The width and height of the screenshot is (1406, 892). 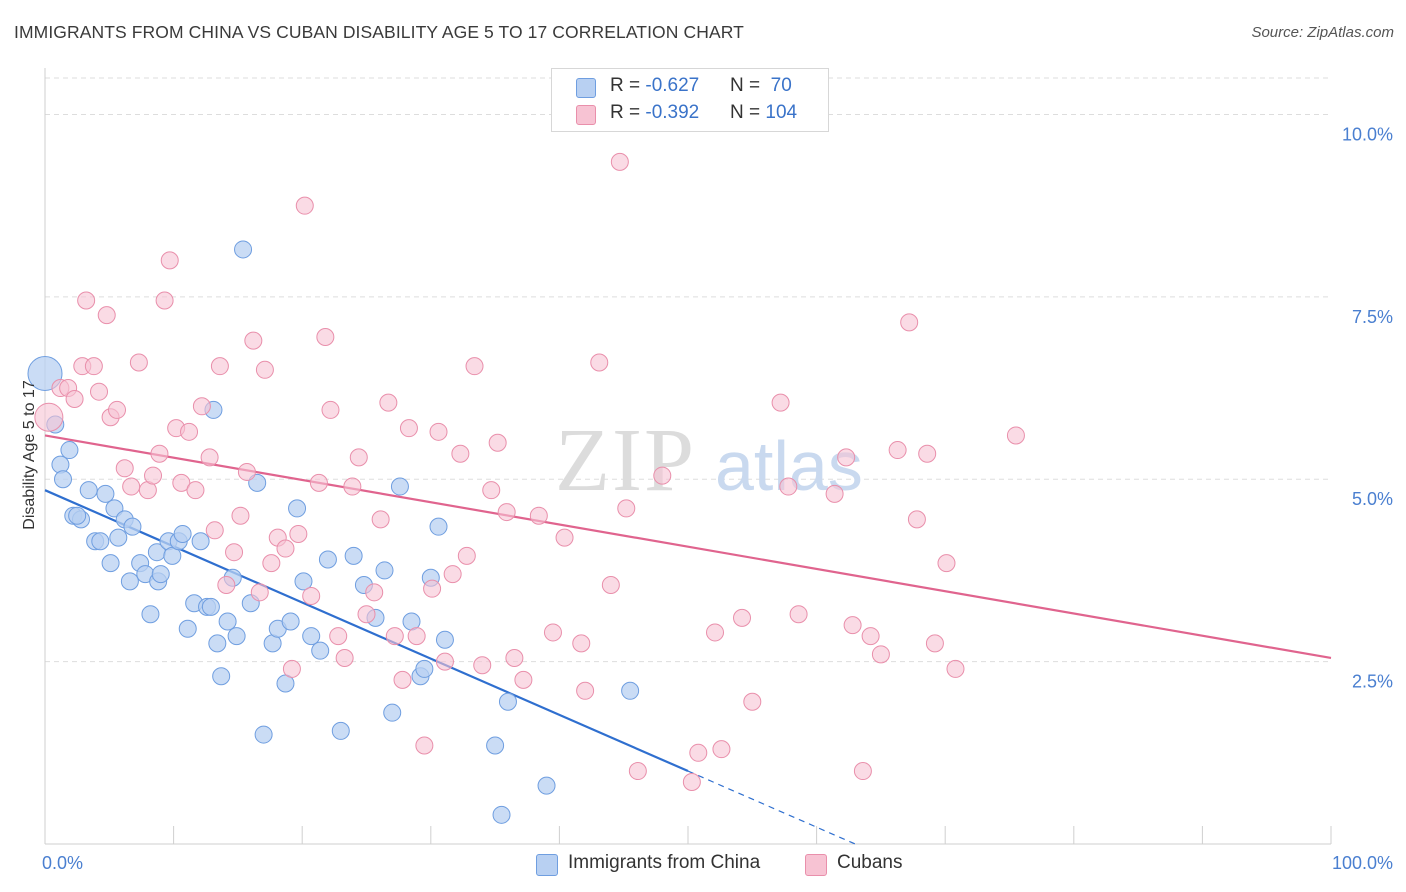 What do you see at coordinates (625, 460) in the screenshot?
I see `watermark-zip: ZIP` at bounding box center [625, 460].